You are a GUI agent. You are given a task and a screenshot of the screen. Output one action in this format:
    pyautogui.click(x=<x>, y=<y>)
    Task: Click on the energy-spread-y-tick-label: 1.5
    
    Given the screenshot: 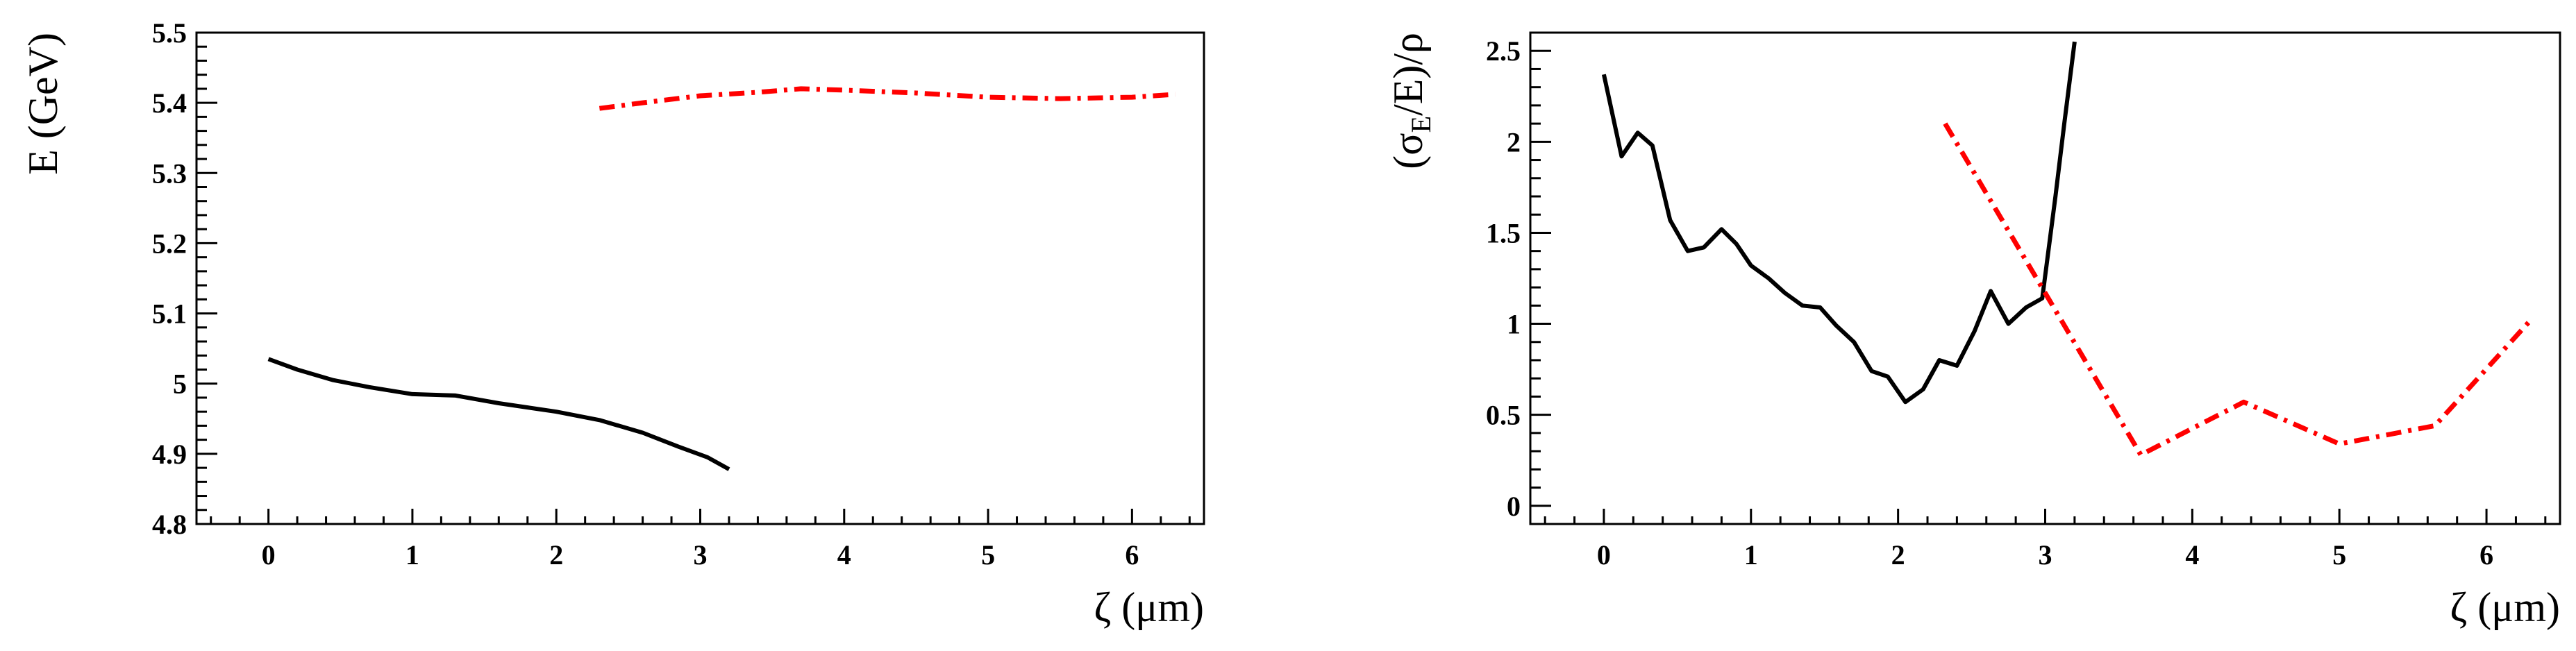 What is the action you would take?
    pyautogui.click(x=1503, y=232)
    